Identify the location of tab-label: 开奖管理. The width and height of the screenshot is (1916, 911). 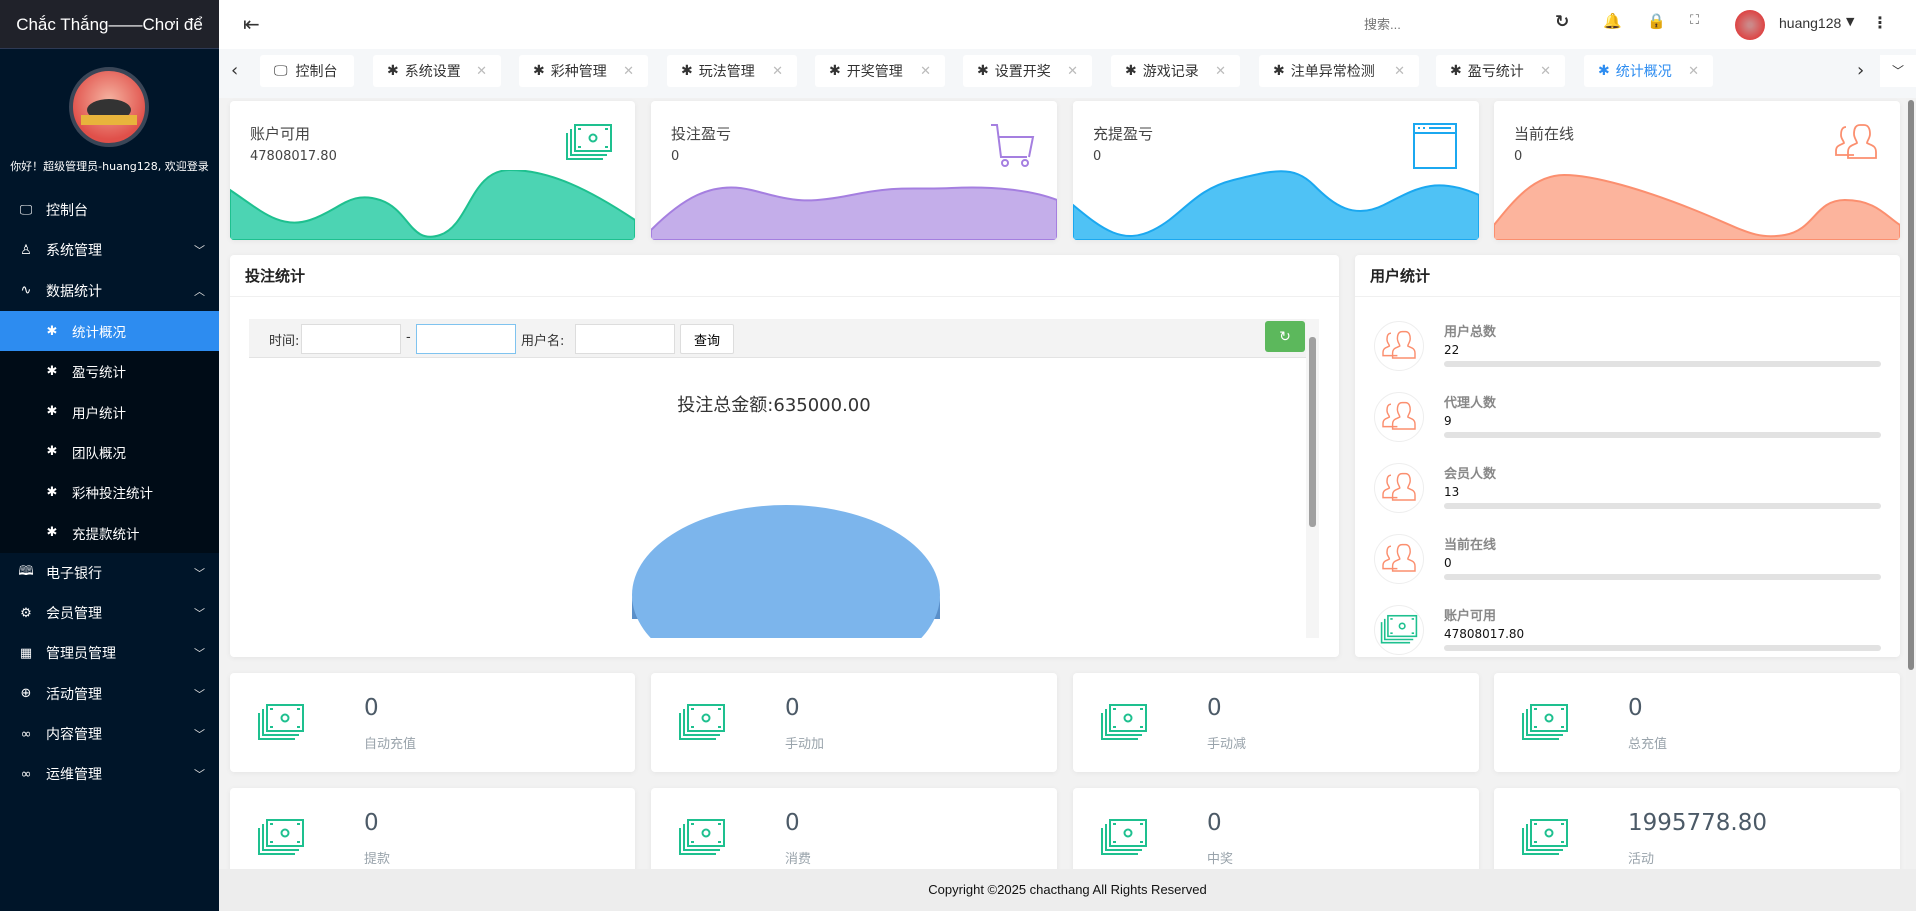
(874, 72).